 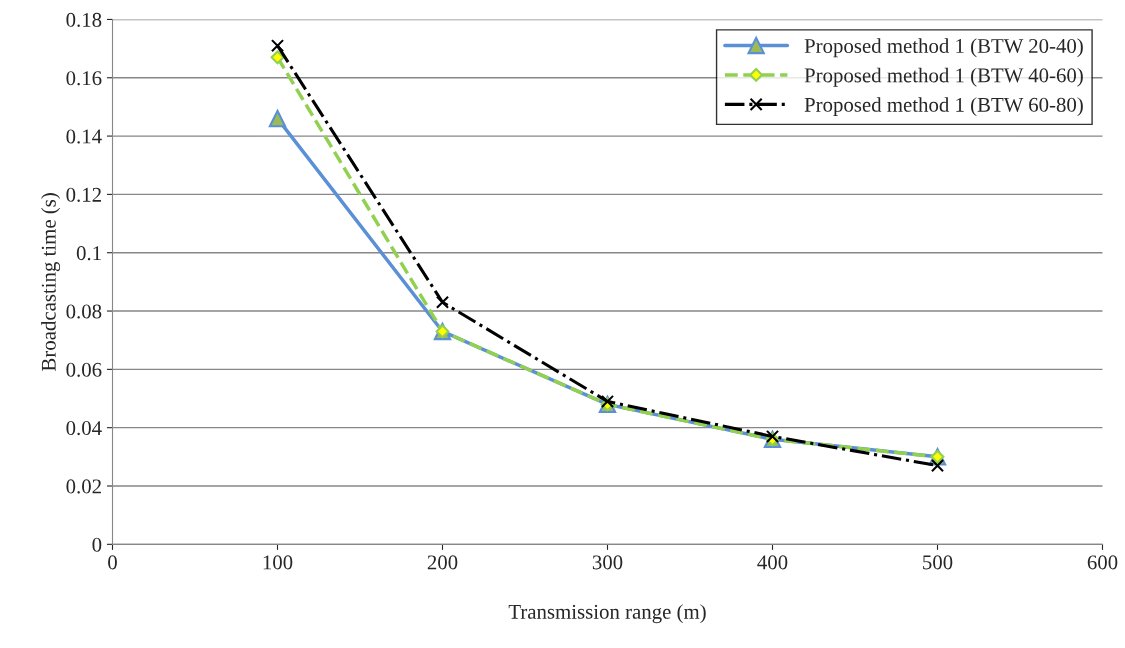 What do you see at coordinates (607, 562) in the screenshot?
I see `x-tick-label: 300` at bounding box center [607, 562].